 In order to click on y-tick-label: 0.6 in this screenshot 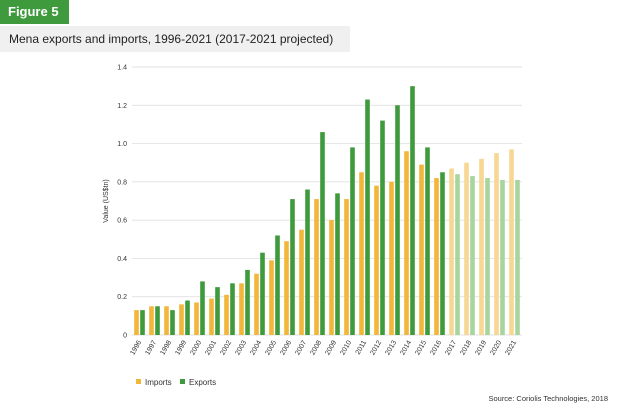, I will do `click(122, 221)`.